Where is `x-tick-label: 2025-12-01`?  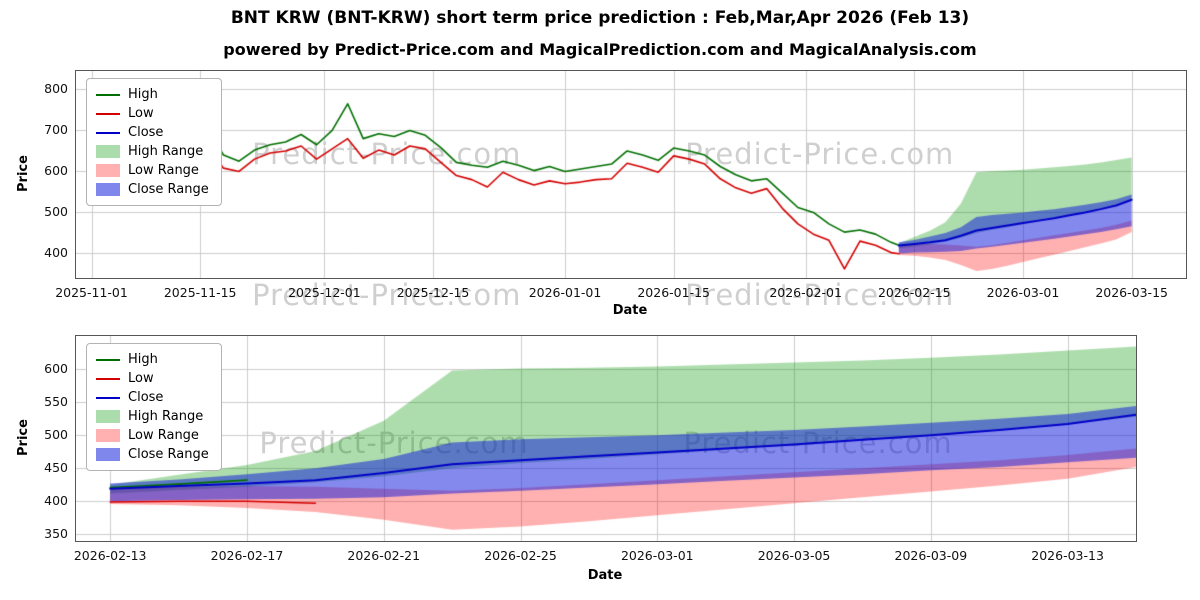
x-tick-label: 2025-12-01 is located at coordinates (324, 292).